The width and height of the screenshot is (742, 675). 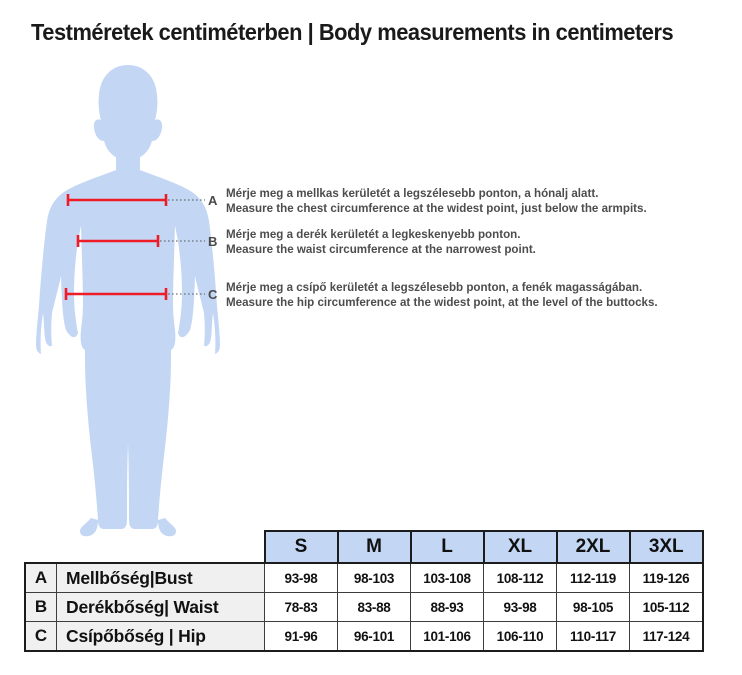 I want to click on table-corner-letter, so click(x=41, y=547).